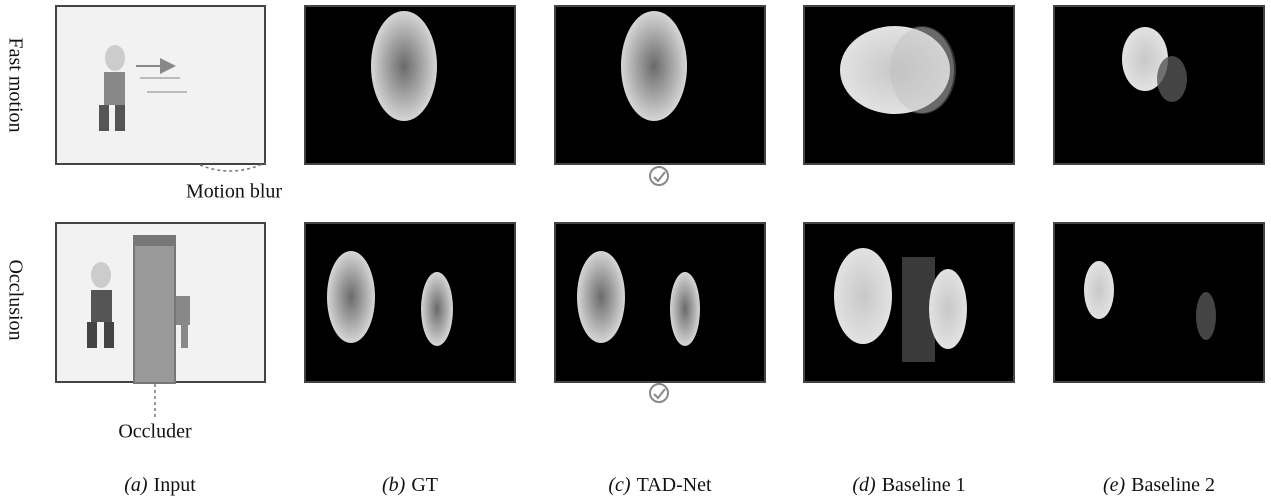  I want to click on column-caption: (e) Baseline 2, so click(1159, 485).